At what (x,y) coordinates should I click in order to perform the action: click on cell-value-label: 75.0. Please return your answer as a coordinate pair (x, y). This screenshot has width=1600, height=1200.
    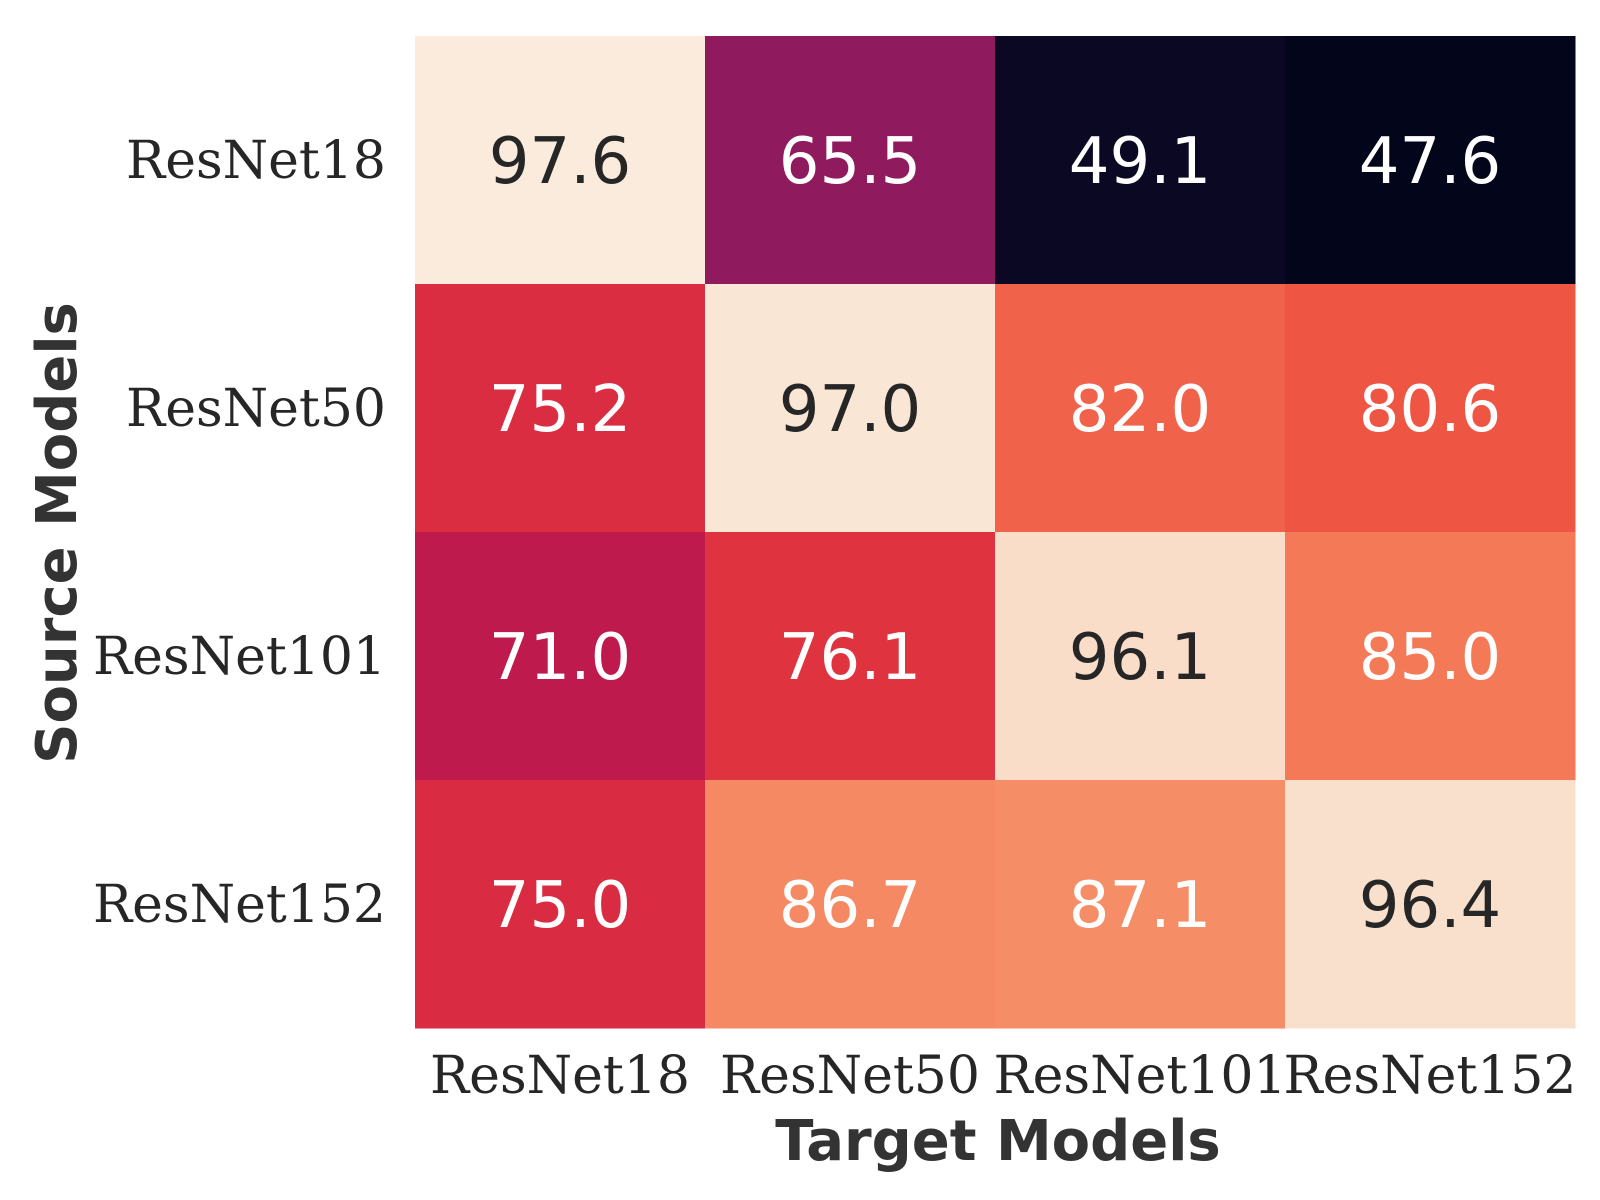
    Looking at the image, I should click on (560, 906).